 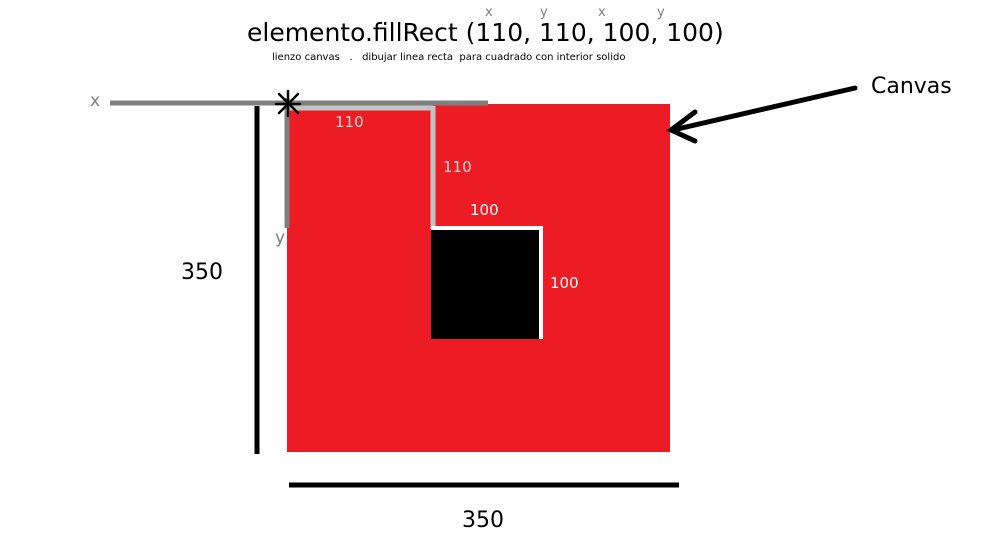 I want to click on canvas-width-label: 350, so click(x=483, y=520).